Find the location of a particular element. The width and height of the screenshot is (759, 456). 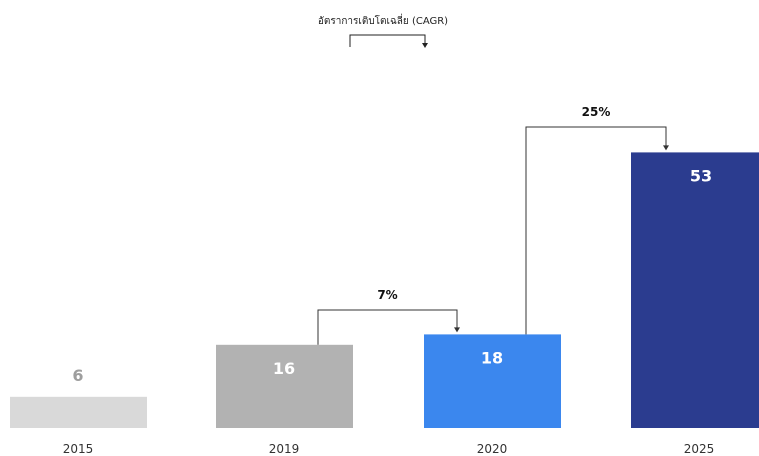

value-label-2015: 6 is located at coordinates (77, 375).